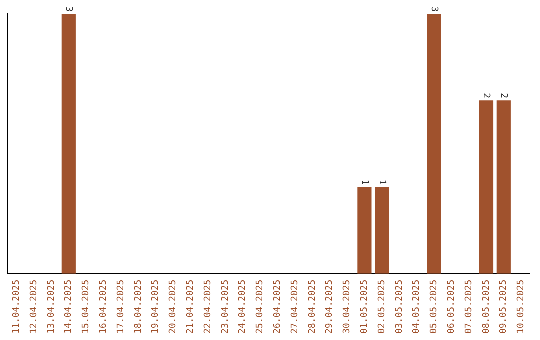 This screenshot has width=540, height=340. I want to click on x-tick-label: 20.04.2025, so click(173, 307).